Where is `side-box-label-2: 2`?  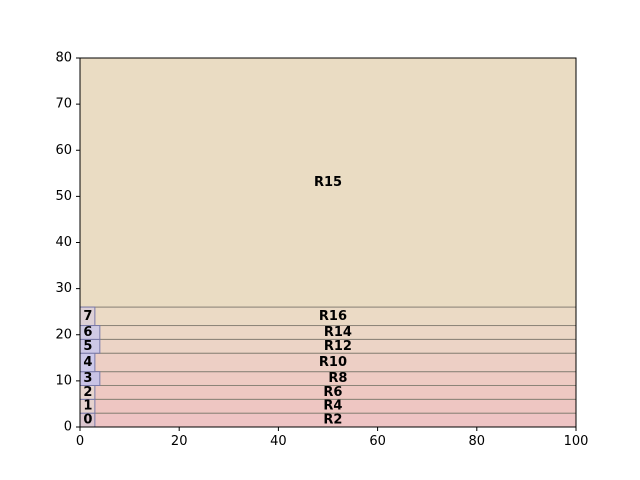
side-box-label-2: 2 is located at coordinates (87, 392).